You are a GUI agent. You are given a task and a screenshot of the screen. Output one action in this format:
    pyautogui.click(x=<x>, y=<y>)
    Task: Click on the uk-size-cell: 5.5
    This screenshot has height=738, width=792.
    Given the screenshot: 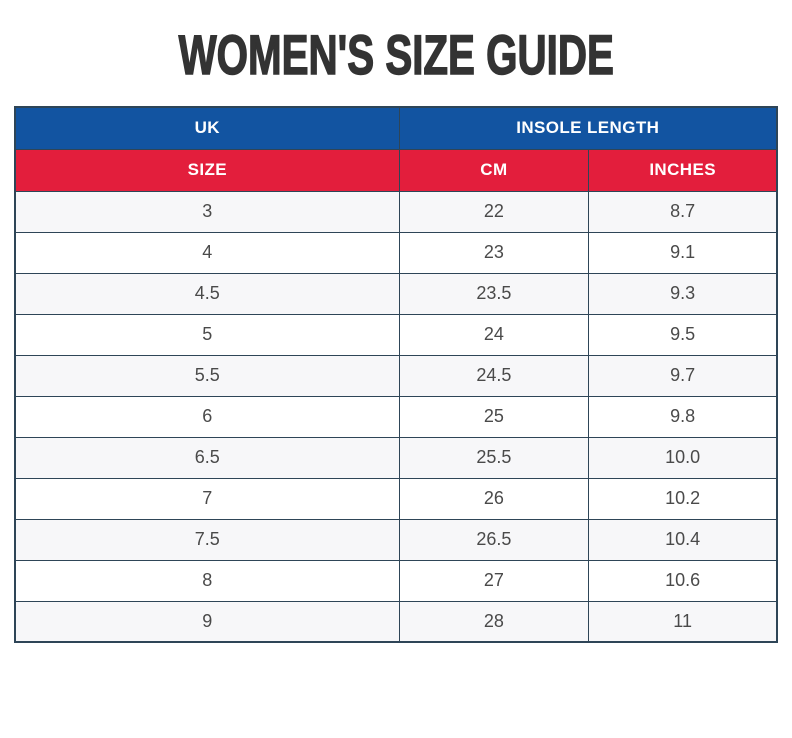 What is the action you would take?
    pyautogui.click(x=207, y=375)
    